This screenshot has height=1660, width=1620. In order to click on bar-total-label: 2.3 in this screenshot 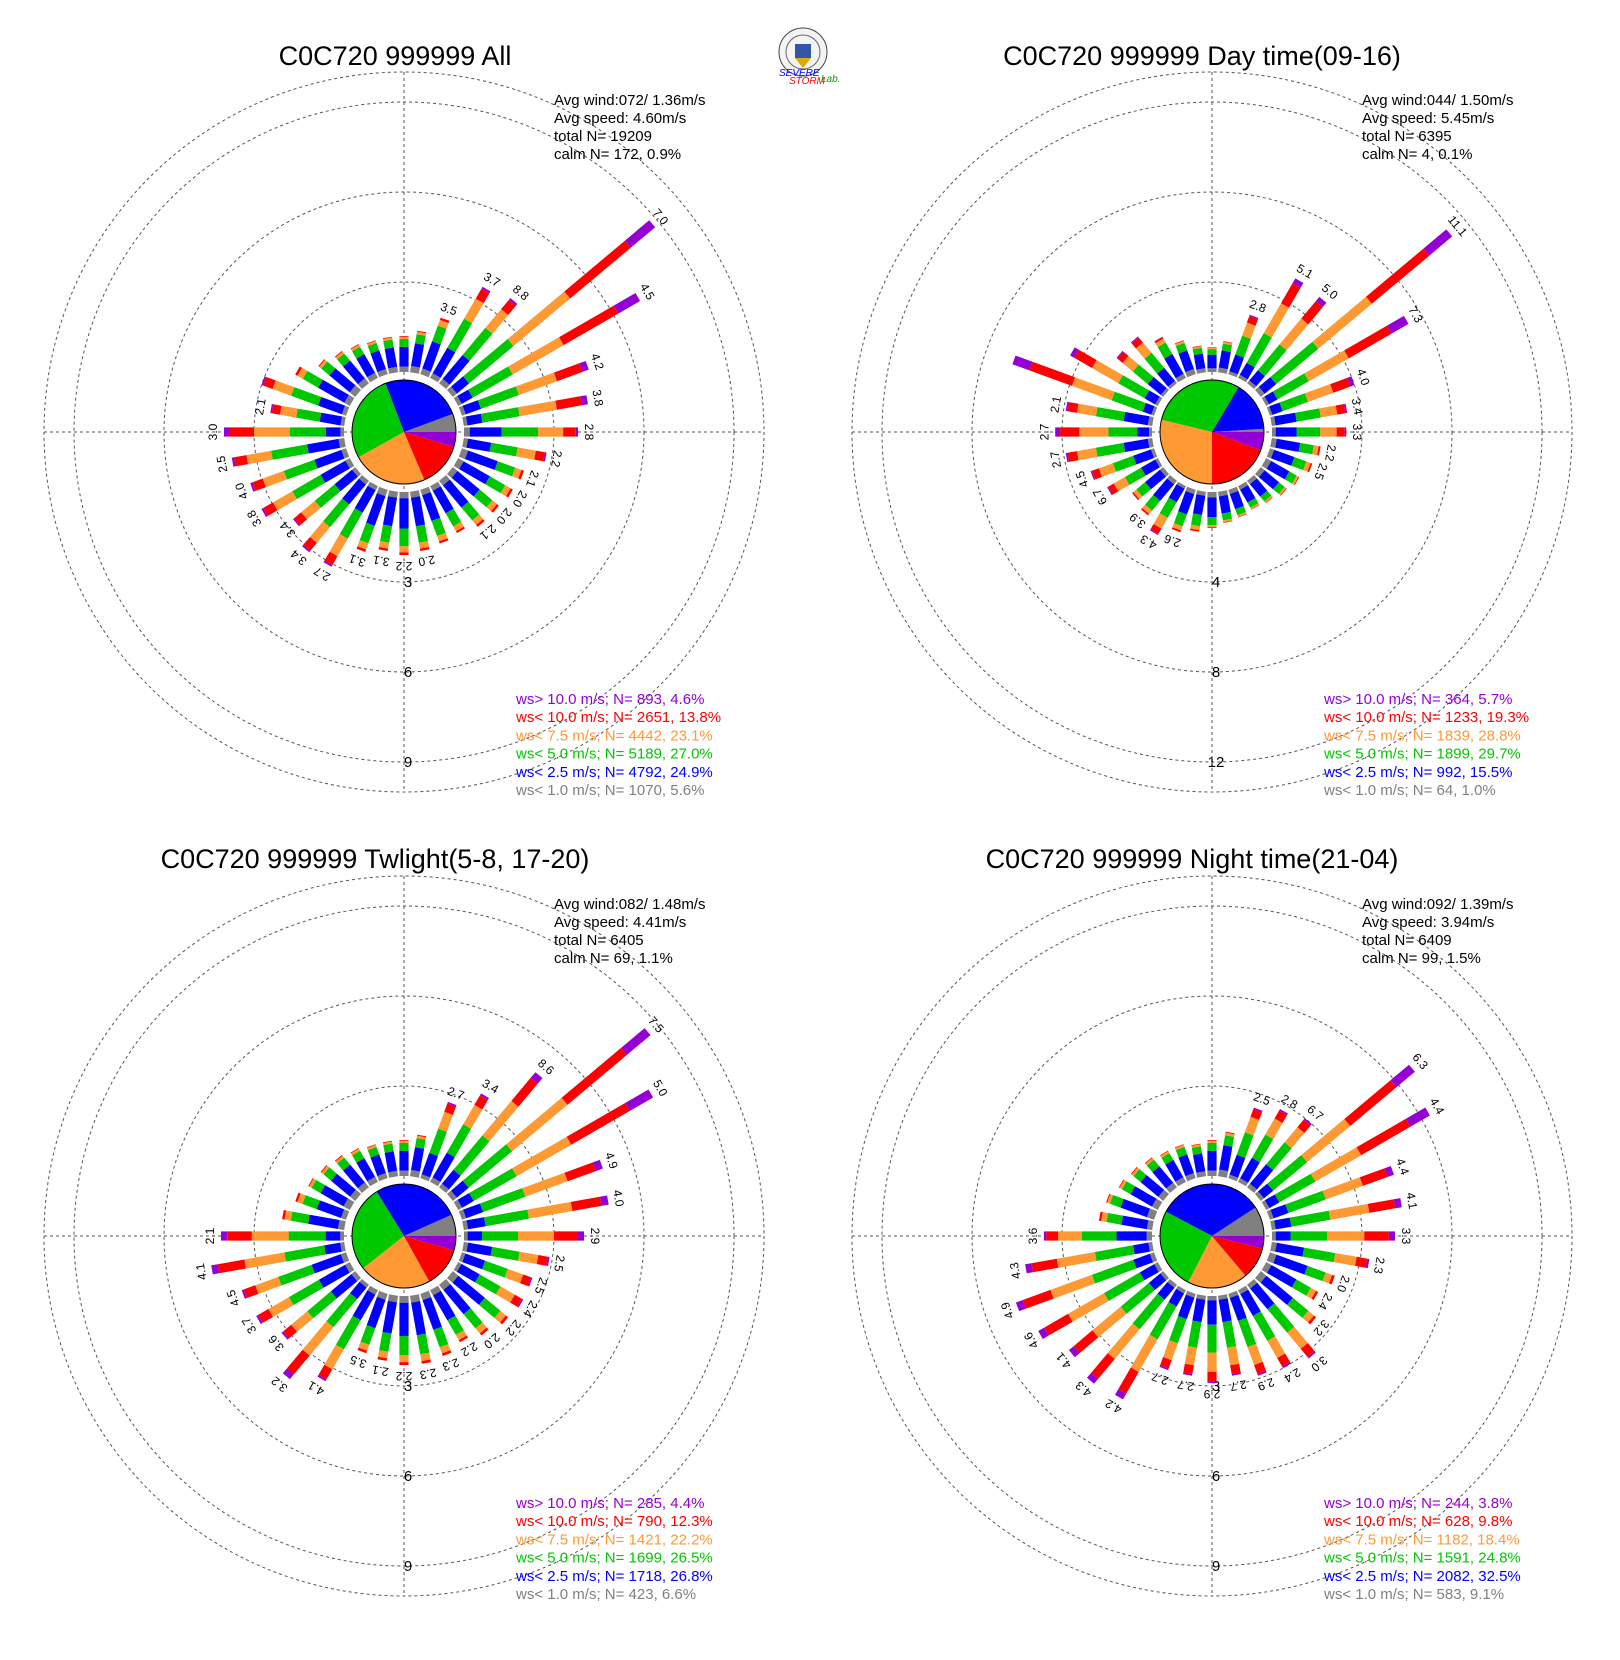, I will do `click(450, 1364)`.